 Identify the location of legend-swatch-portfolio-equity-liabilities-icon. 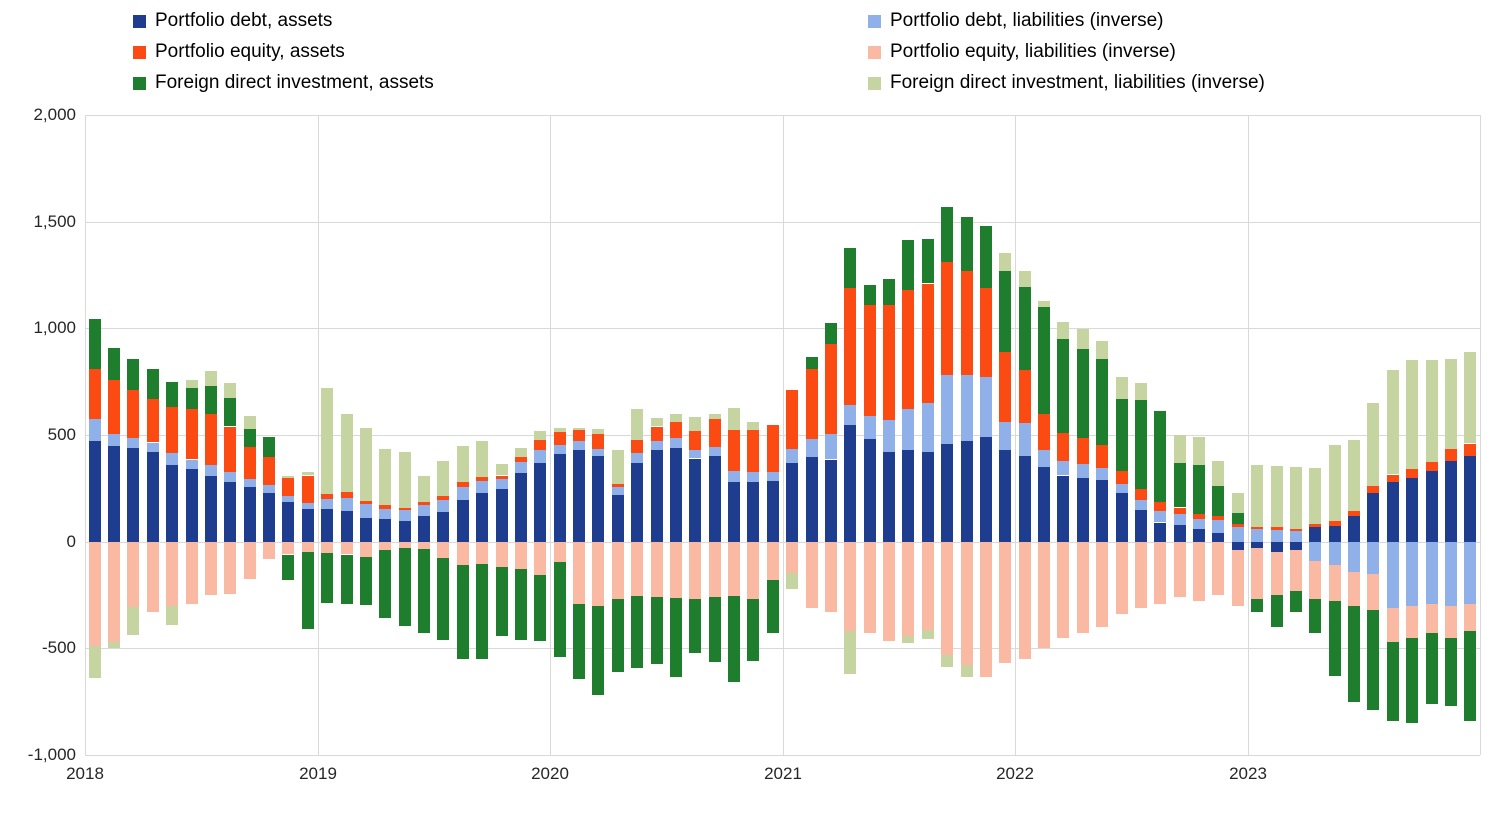
(874, 52).